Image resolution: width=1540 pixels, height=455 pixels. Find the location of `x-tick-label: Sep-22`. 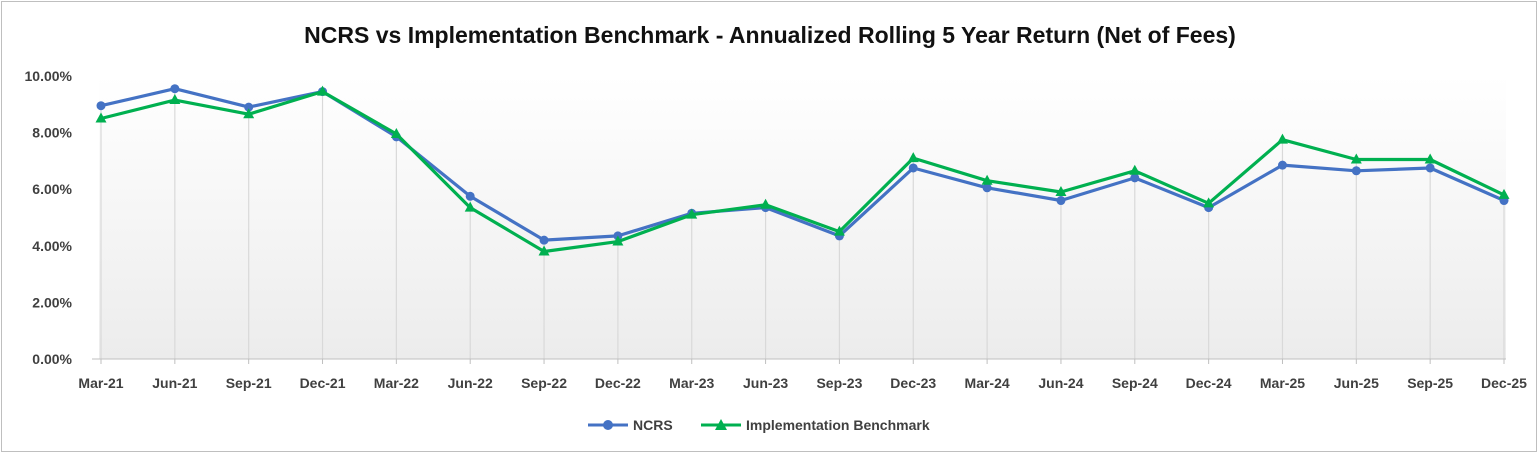

x-tick-label: Sep-22 is located at coordinates (544, 383).